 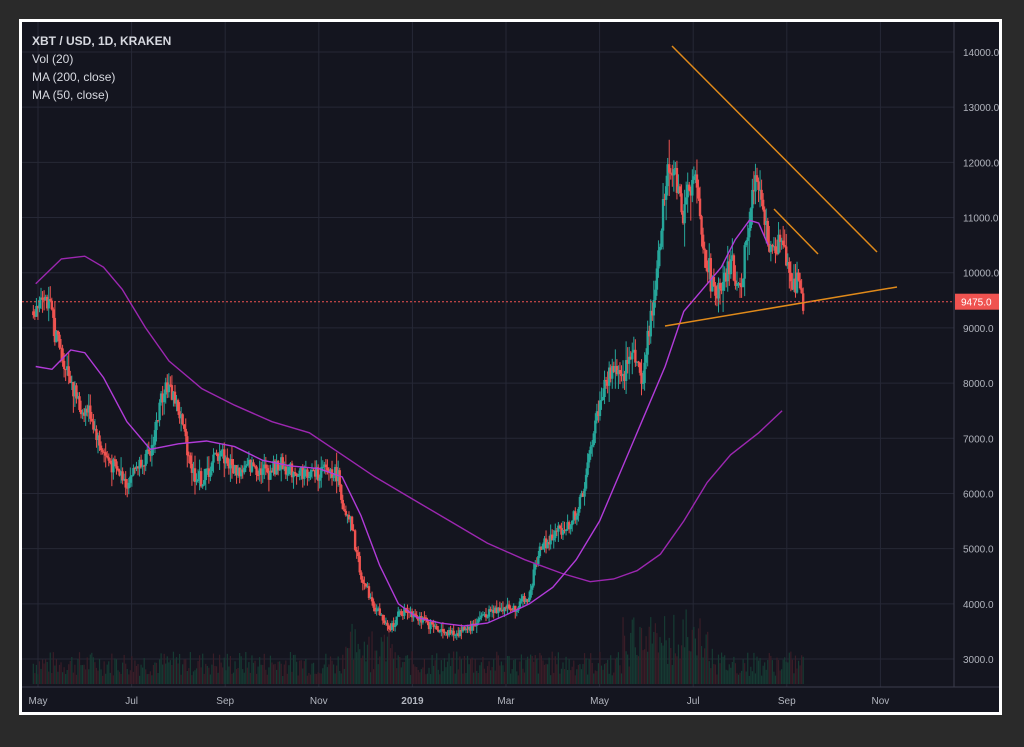 What do you see at coordinates (981, 219) in the screenshot?
I see `y-tick-label: 11000.0` at bounding box center [981, 219].